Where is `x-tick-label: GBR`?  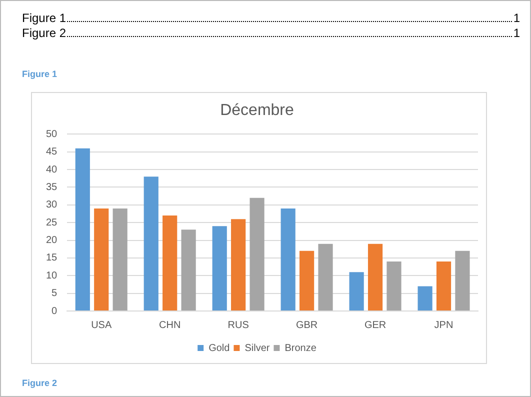
x-tick-label: GBR is located at coordinates (307, 325).